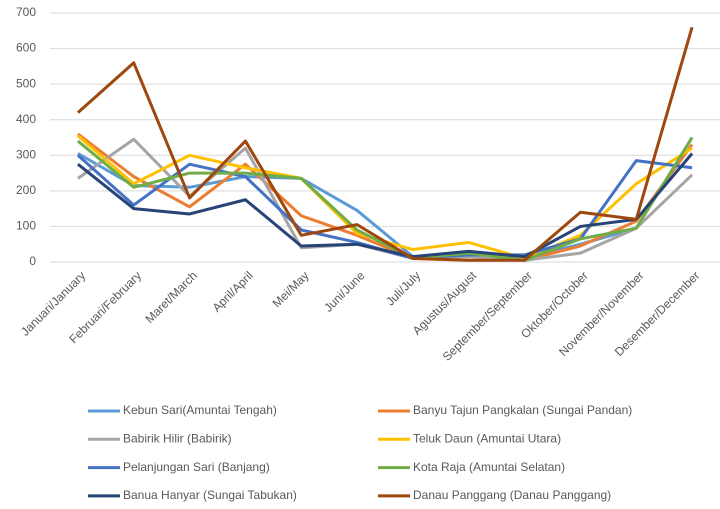  Describe the element at coordinates (489, 467) in the screenshot. I see `legend-label: Kota Raja (Amuntai Selatan)` at that location.